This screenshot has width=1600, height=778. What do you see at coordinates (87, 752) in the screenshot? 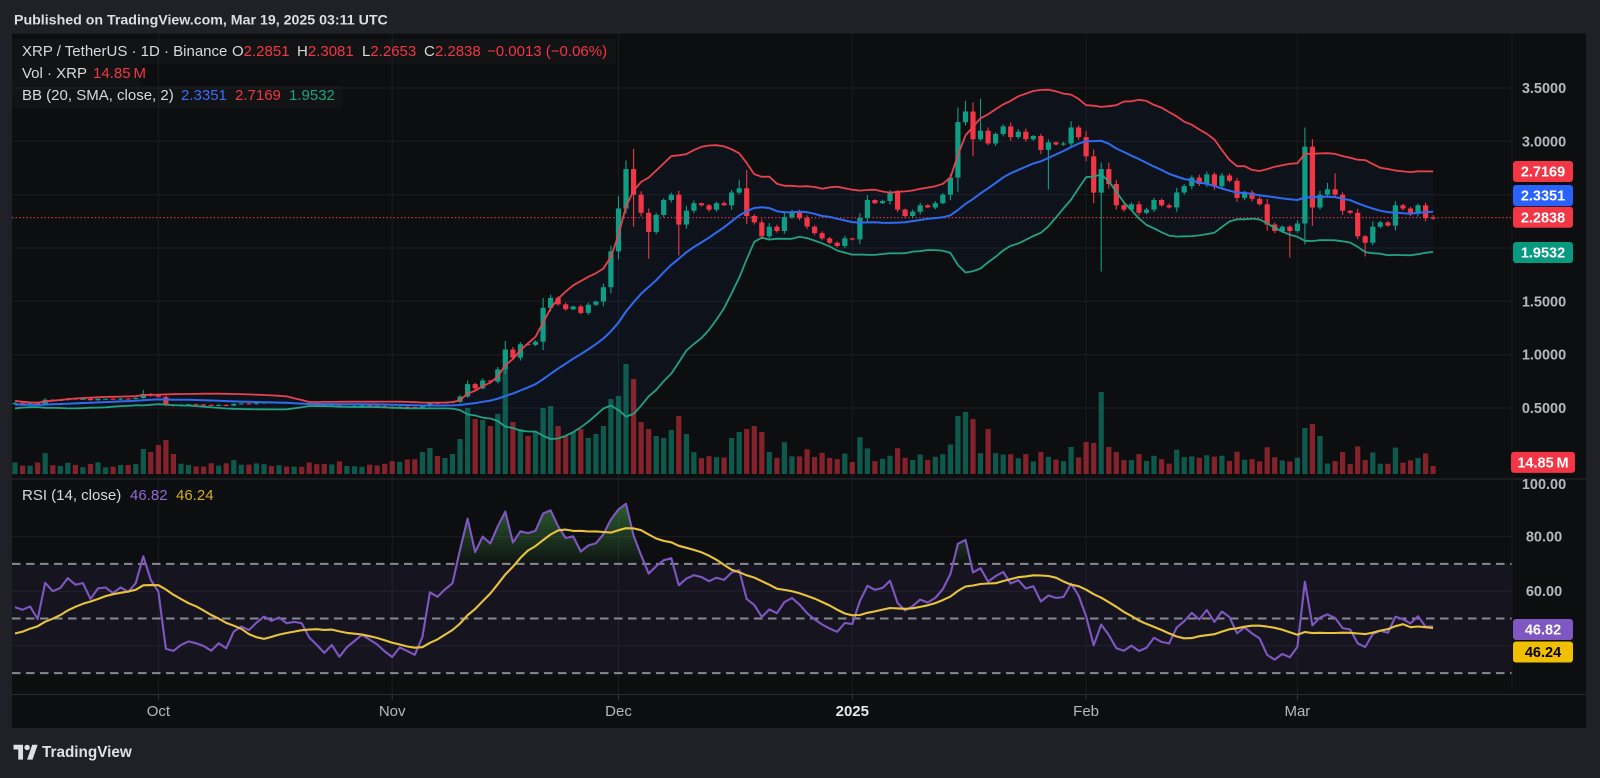
I see `svg-text: TradingView` at bounding box center [87, 752].